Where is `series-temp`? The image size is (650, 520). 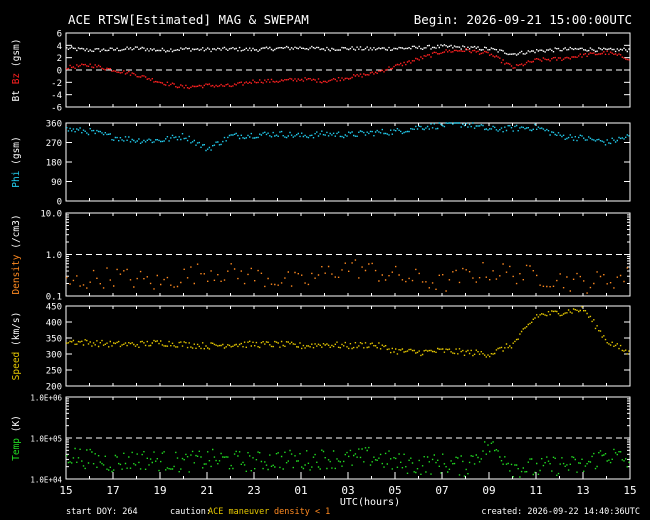
series-temp is located at coordinates (348, 459).